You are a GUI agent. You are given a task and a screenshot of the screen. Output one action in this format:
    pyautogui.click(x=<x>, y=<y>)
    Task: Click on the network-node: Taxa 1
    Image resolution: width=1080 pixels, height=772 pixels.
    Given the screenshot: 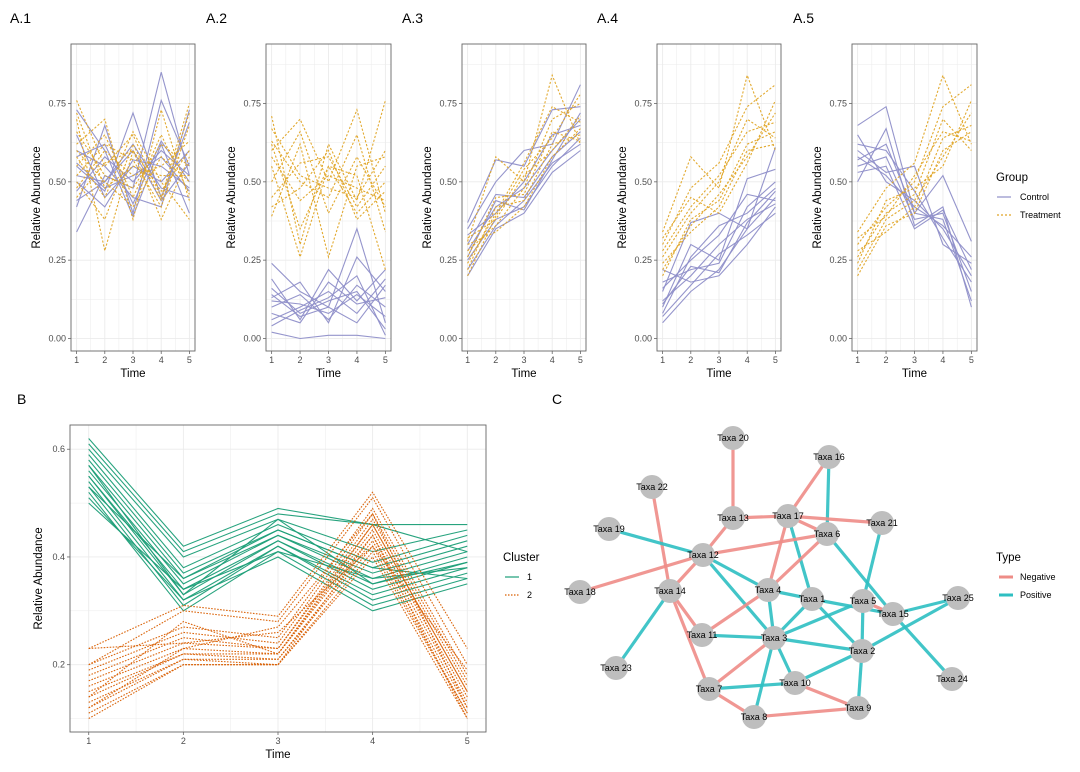 What is the action you would take?
    pyautogui.click(x=812, y=599)
    